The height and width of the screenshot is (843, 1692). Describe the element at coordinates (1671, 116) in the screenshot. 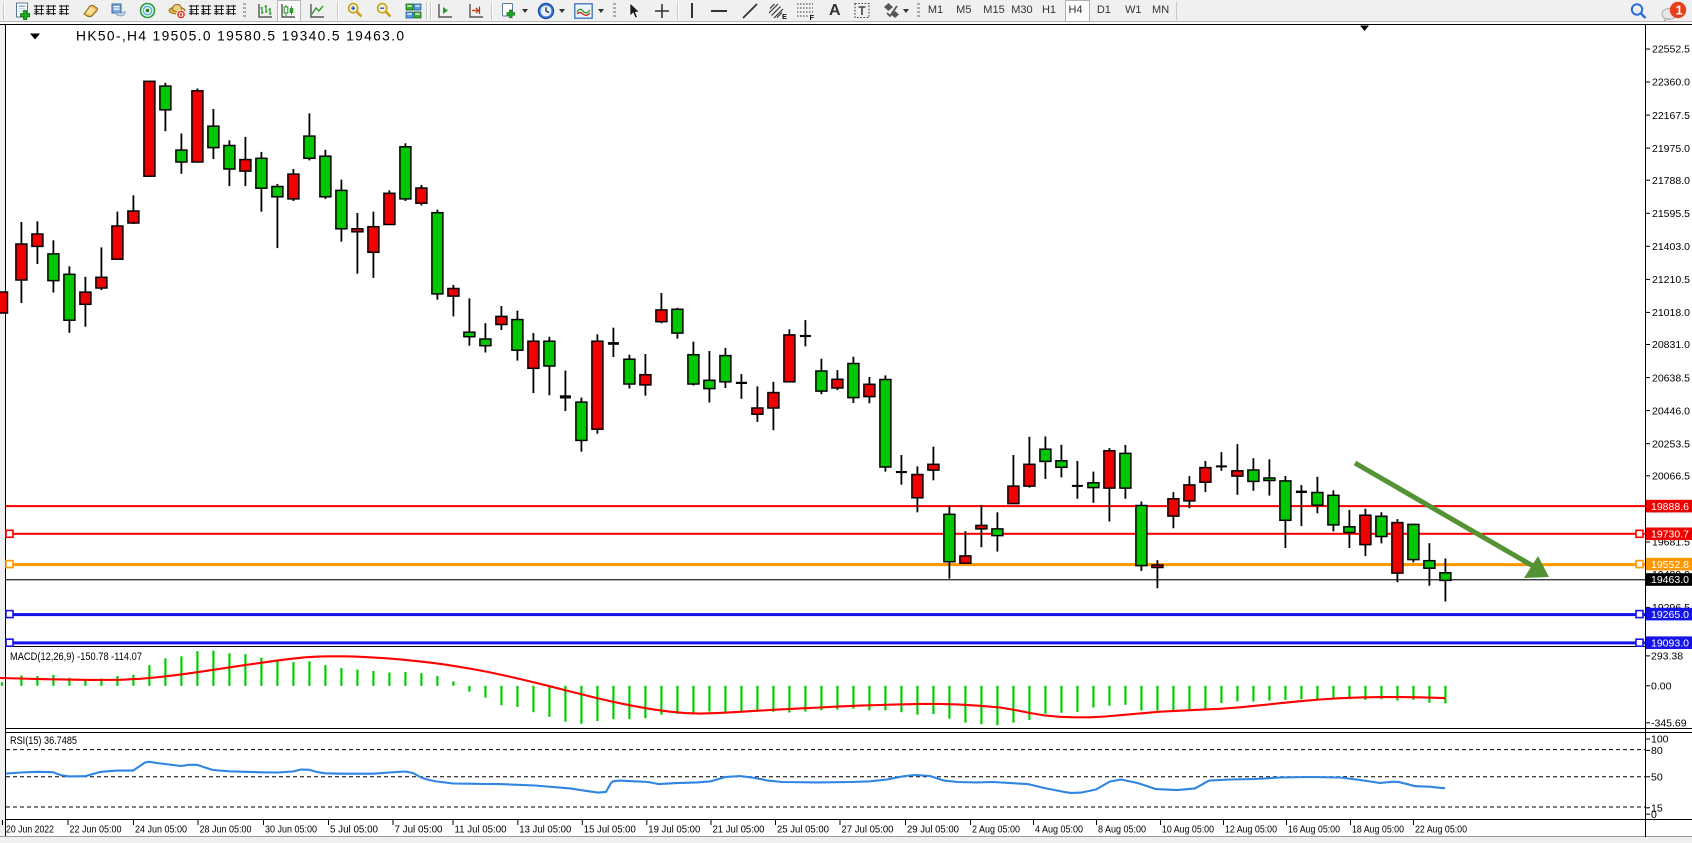

I see `svg-text: 22167.5` at that location.